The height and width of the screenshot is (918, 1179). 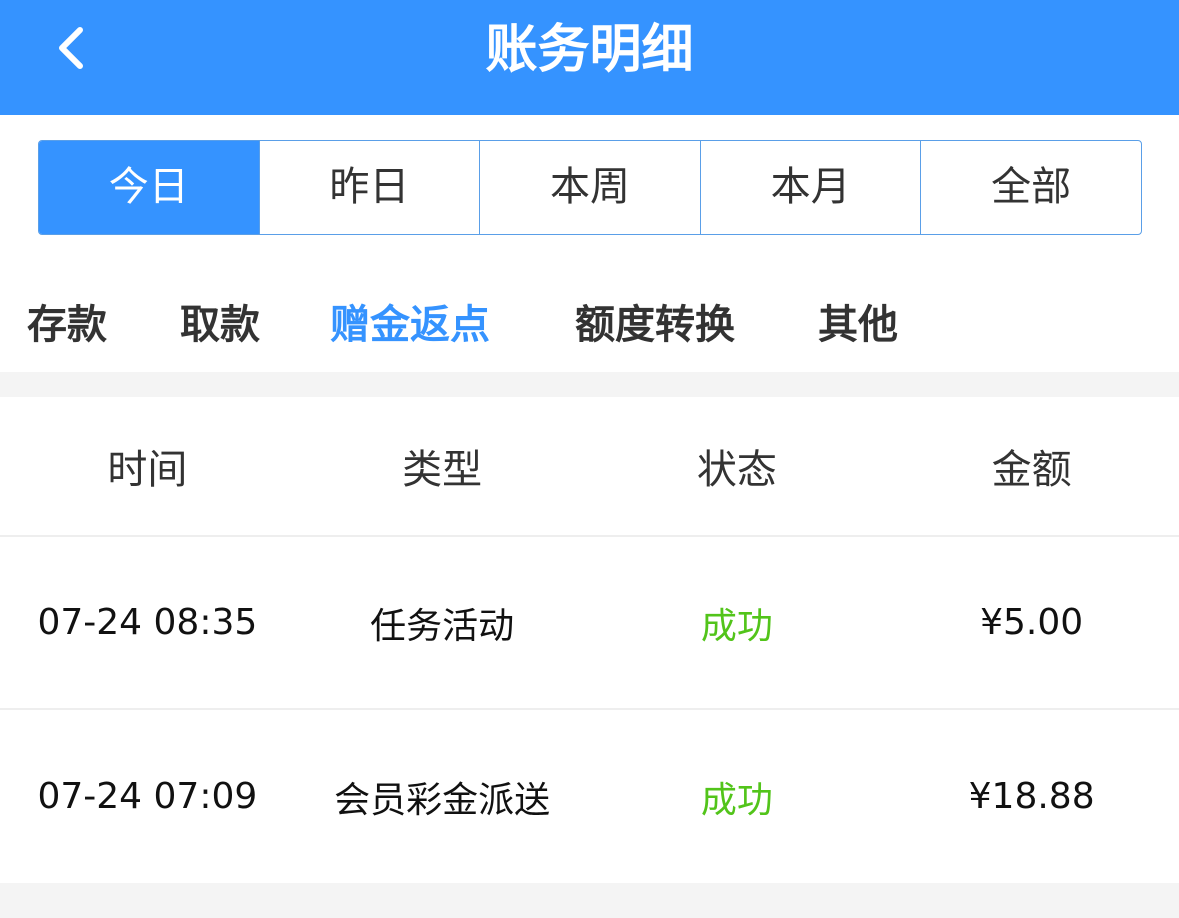 What do you see at coordinates (369, 187) in the screenshot?
I see `date-filter-yesterday: 昨日` at bounding box center [369, 187].